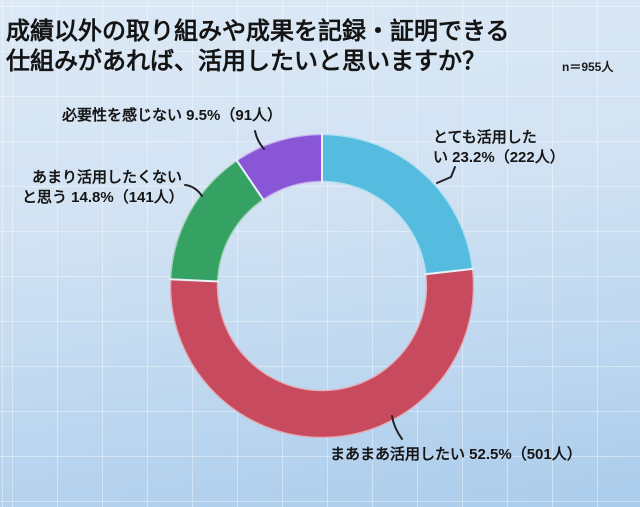  I want to click on chart-title-line1: 成績以外の取り組みや成果を記録・証明できる, so click(258, 31).